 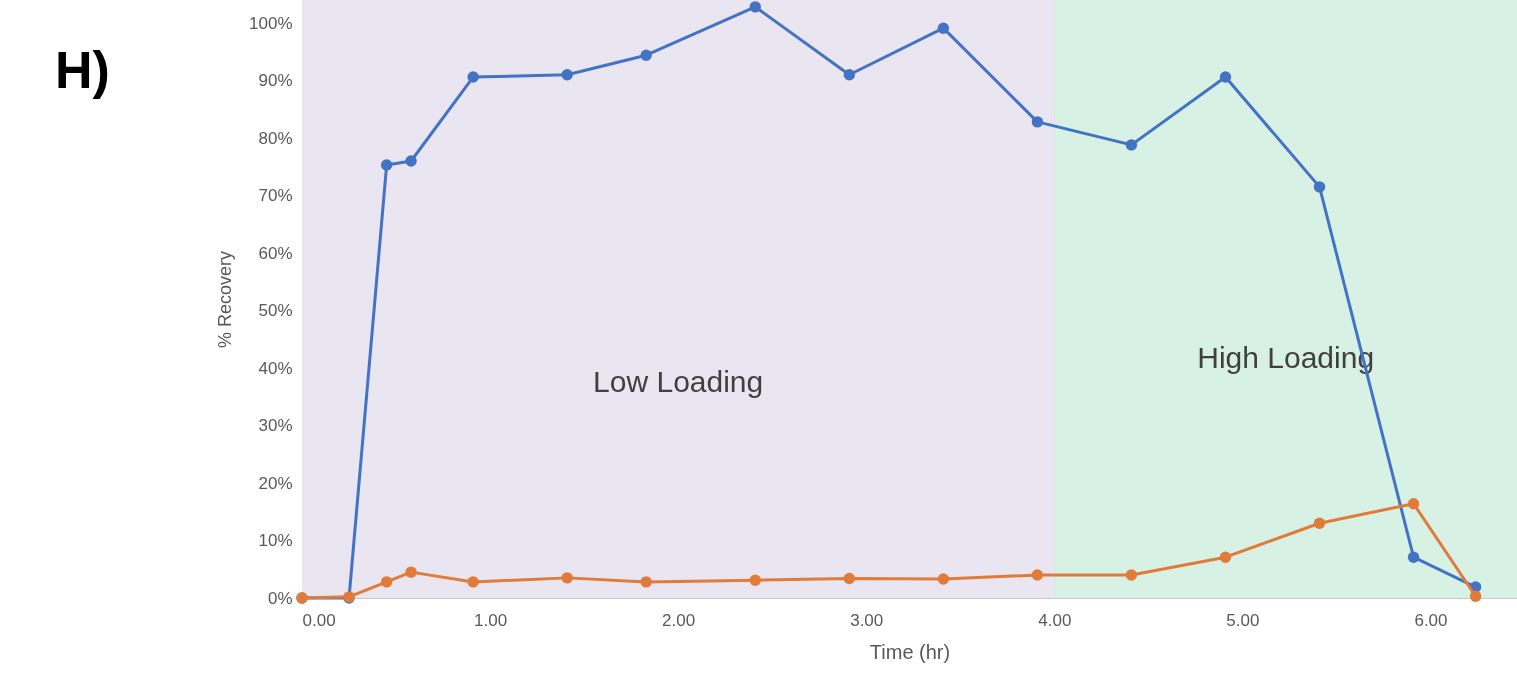 I want to click on x-tick-label: 5.00, so click(x=1243, y=620).